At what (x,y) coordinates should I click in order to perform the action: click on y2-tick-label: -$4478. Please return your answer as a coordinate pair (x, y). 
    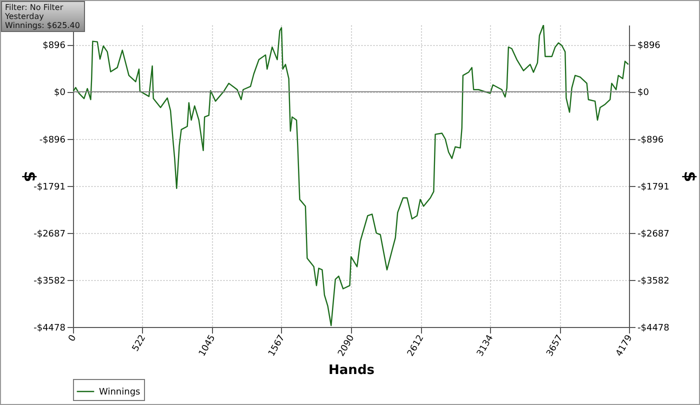
    Looking at the image, I should click on (654, 329).